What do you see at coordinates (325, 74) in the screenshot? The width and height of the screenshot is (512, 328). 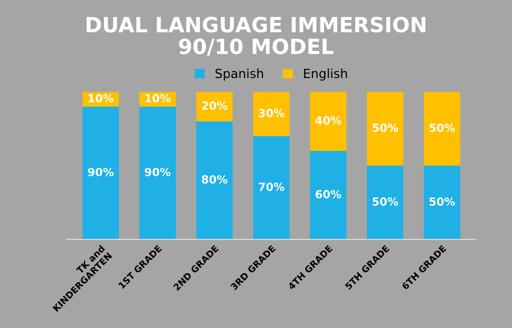 I see `legend-label: English` at bounding box center [325, 74].